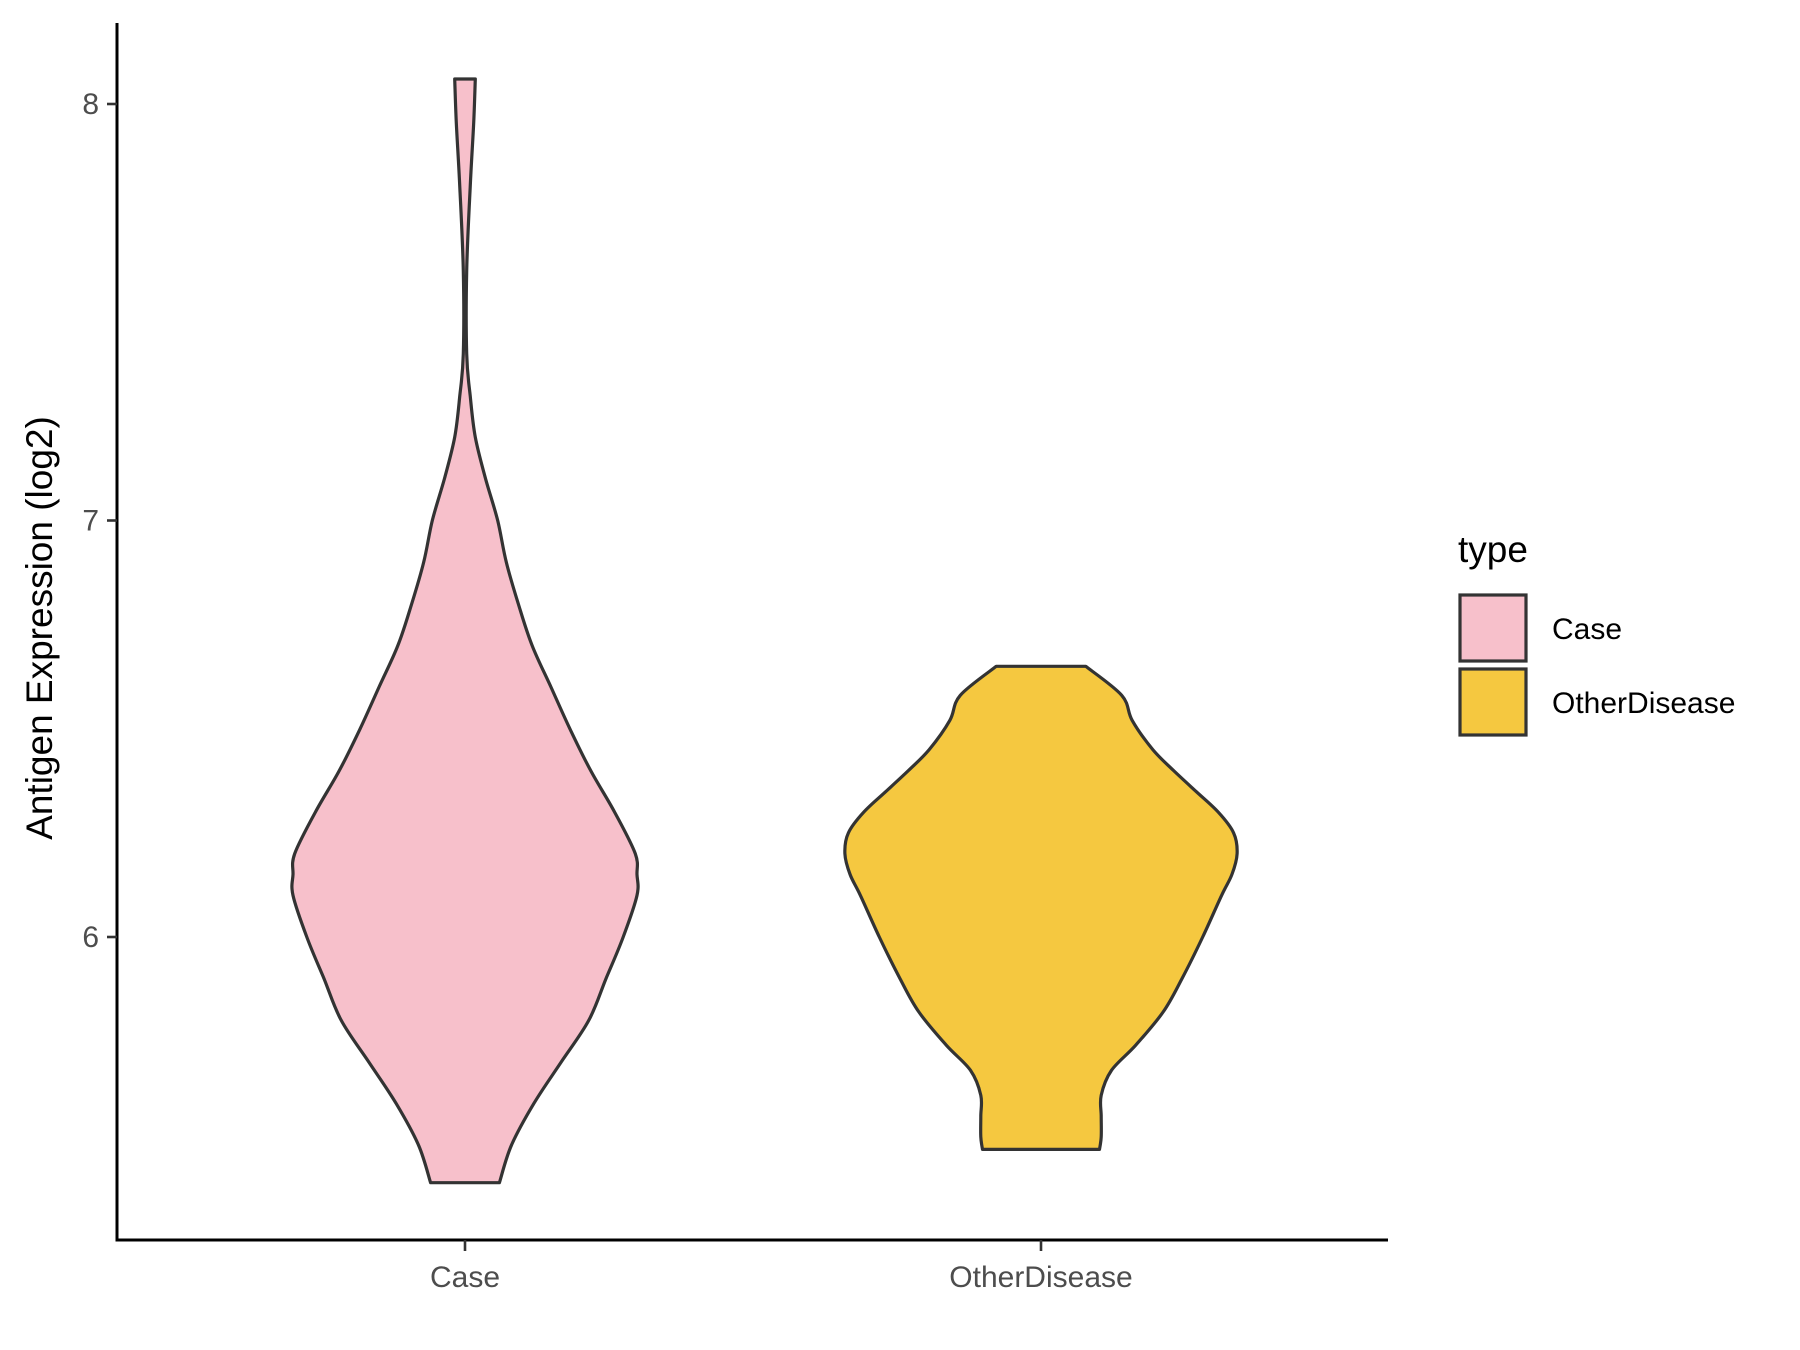 Image resolution: width=1800 pixels, height=1350 pixels. What do you see at coordinates (99, 521) in the screenshot?
I see `y-ticks: 6 7 8` at bounding box center [99, 521].